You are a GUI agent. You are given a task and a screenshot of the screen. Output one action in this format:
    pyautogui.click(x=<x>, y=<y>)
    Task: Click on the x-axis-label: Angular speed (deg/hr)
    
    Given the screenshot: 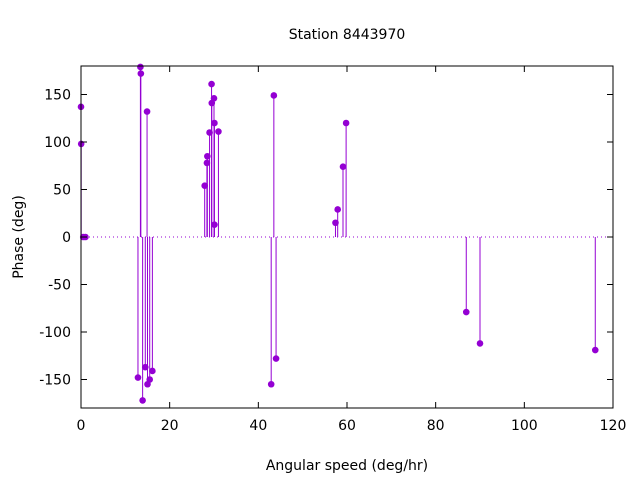 What is the action you would take?
    pyautogui.click(x=347, y=466)
    